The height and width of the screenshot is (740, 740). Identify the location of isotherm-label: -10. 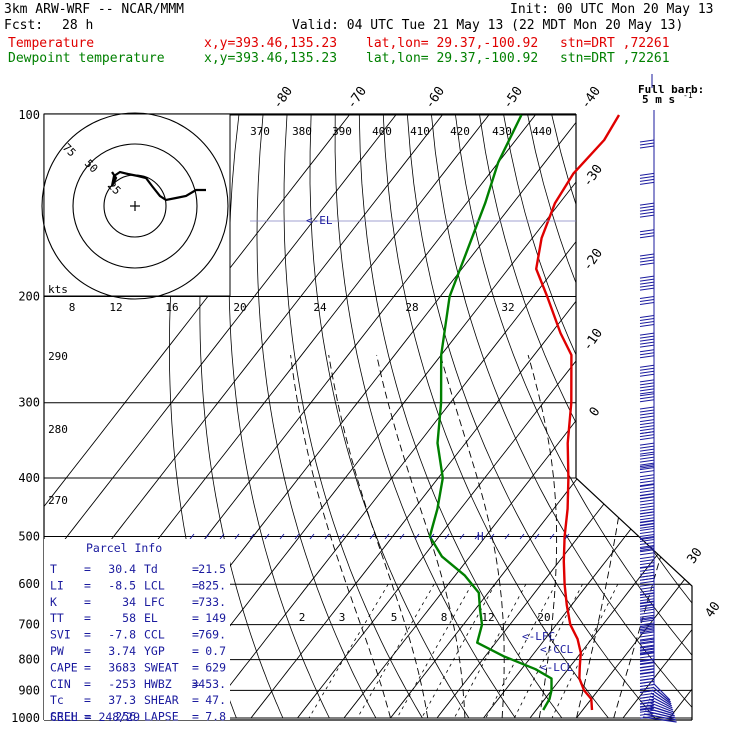
(593, 340).